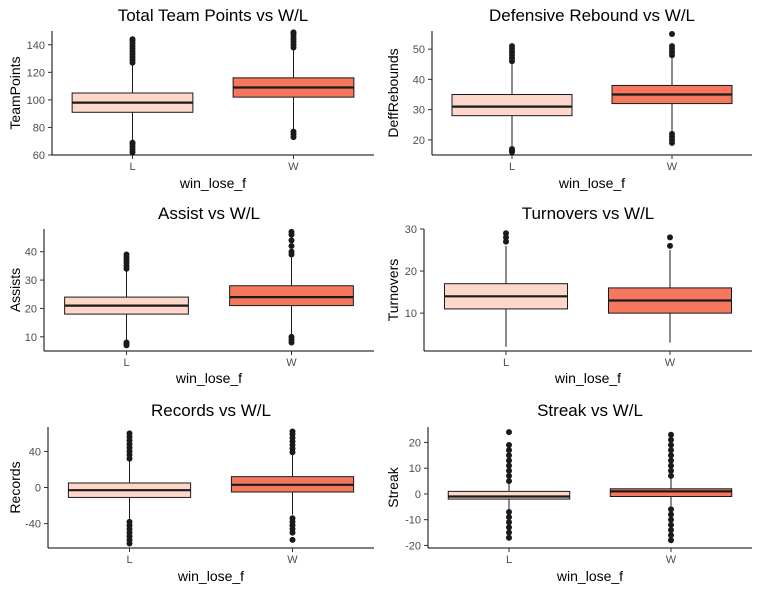 Image resolution: width=759 pixels, height=591 pixels. I want to click on y-tick-label: 80, so click(39, 128).